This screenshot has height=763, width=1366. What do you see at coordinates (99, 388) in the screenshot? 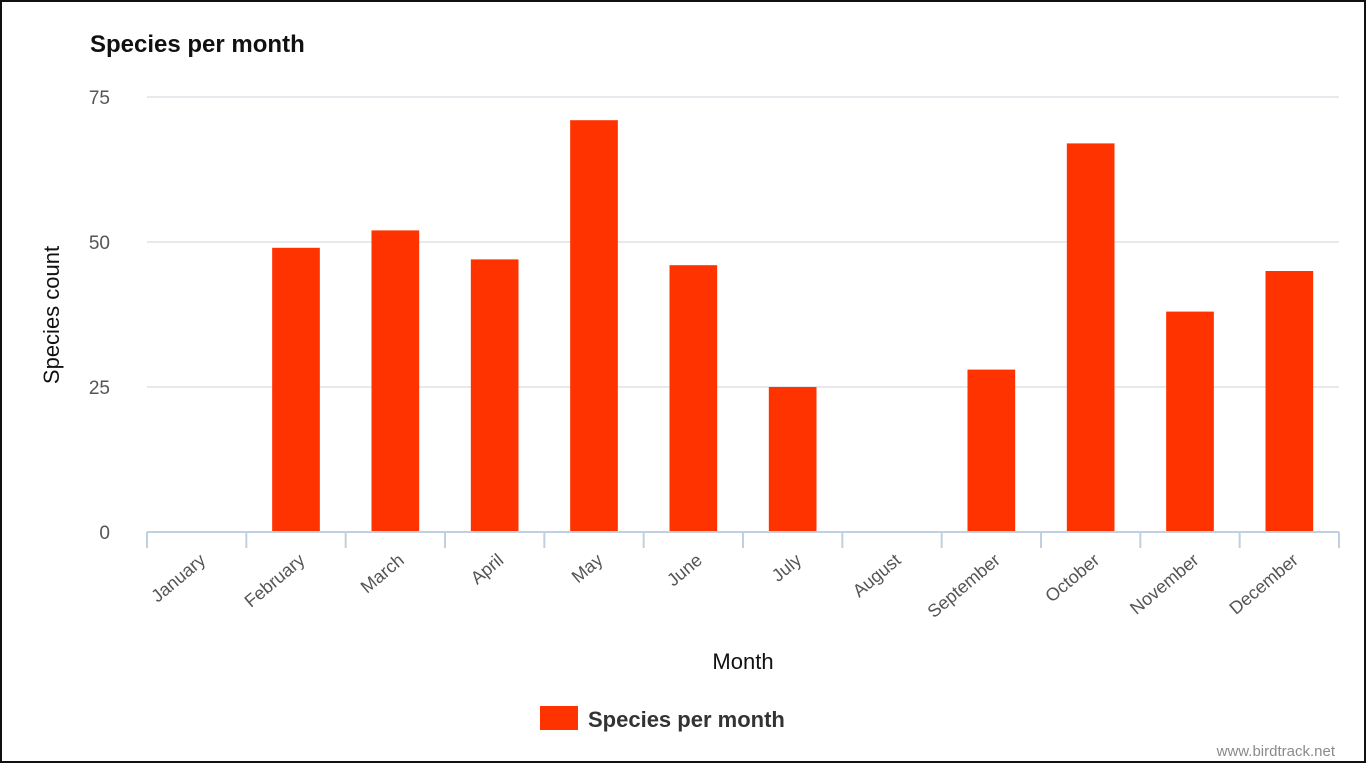
I see `y-tick-label: 25` at bounding box center [99, 388].